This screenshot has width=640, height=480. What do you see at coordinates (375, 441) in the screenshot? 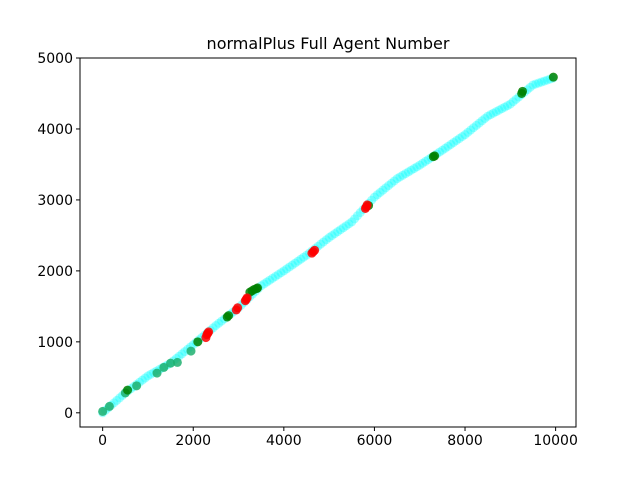
I see `x-tick-label: 6000` at bounding box center [375, 441].